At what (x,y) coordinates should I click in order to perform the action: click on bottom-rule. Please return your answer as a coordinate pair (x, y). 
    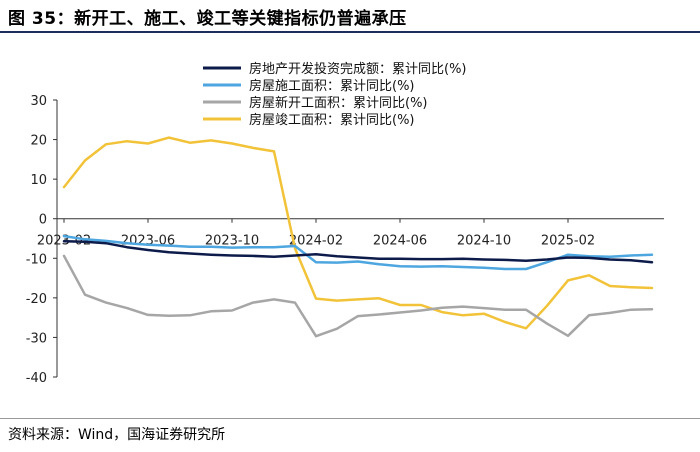
    Looking at the image, I should click on (350, 418).